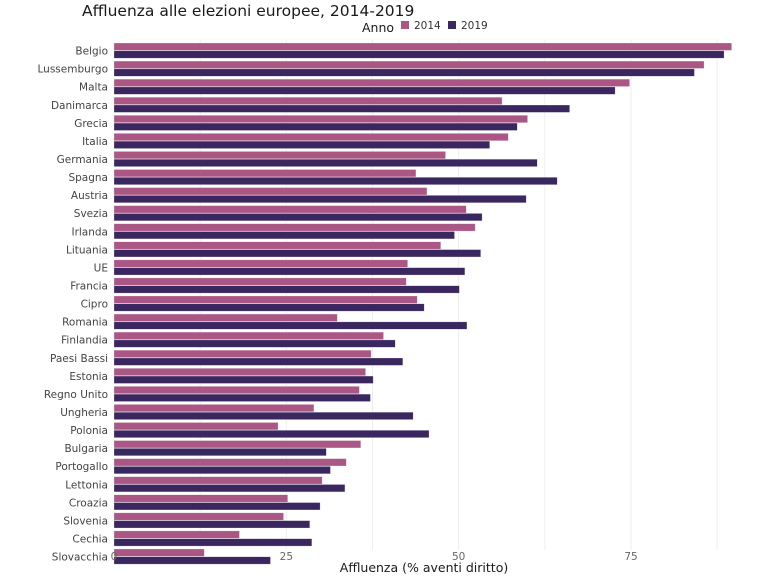  Describe the element at coordinates (159, 552) in the screenshot. I see `bar-2014-slovacchia` at that location.